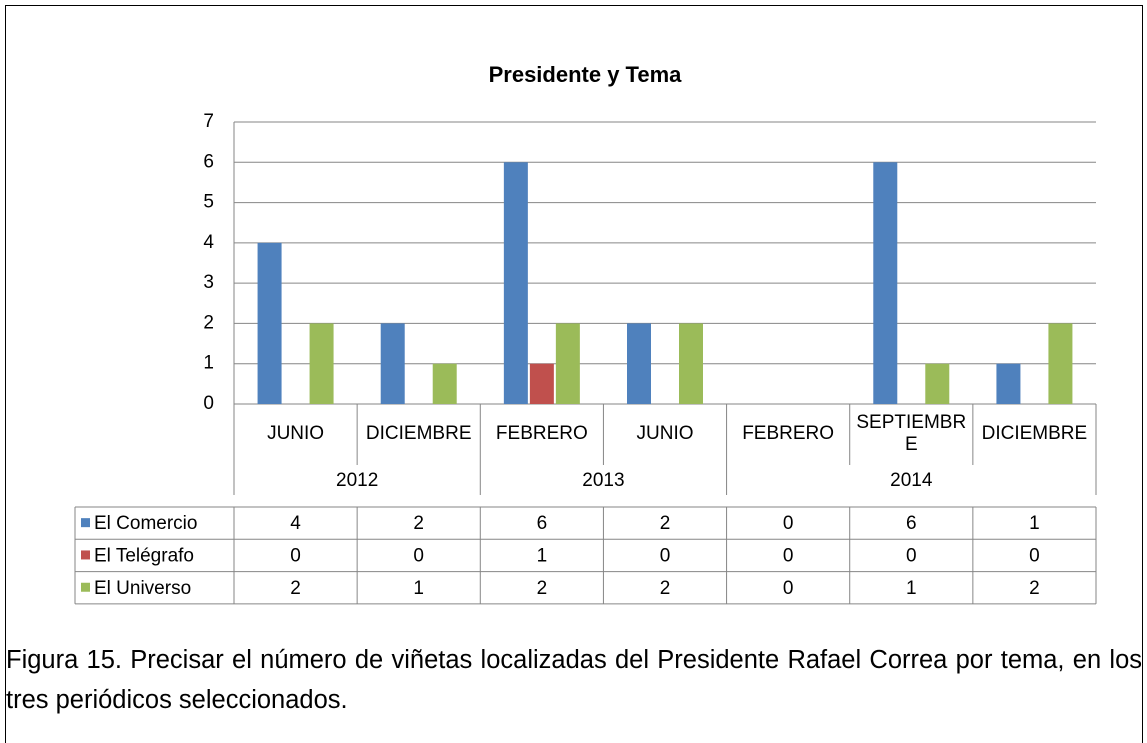  I want to click on y-tick-label: 3, so click(208, 282).